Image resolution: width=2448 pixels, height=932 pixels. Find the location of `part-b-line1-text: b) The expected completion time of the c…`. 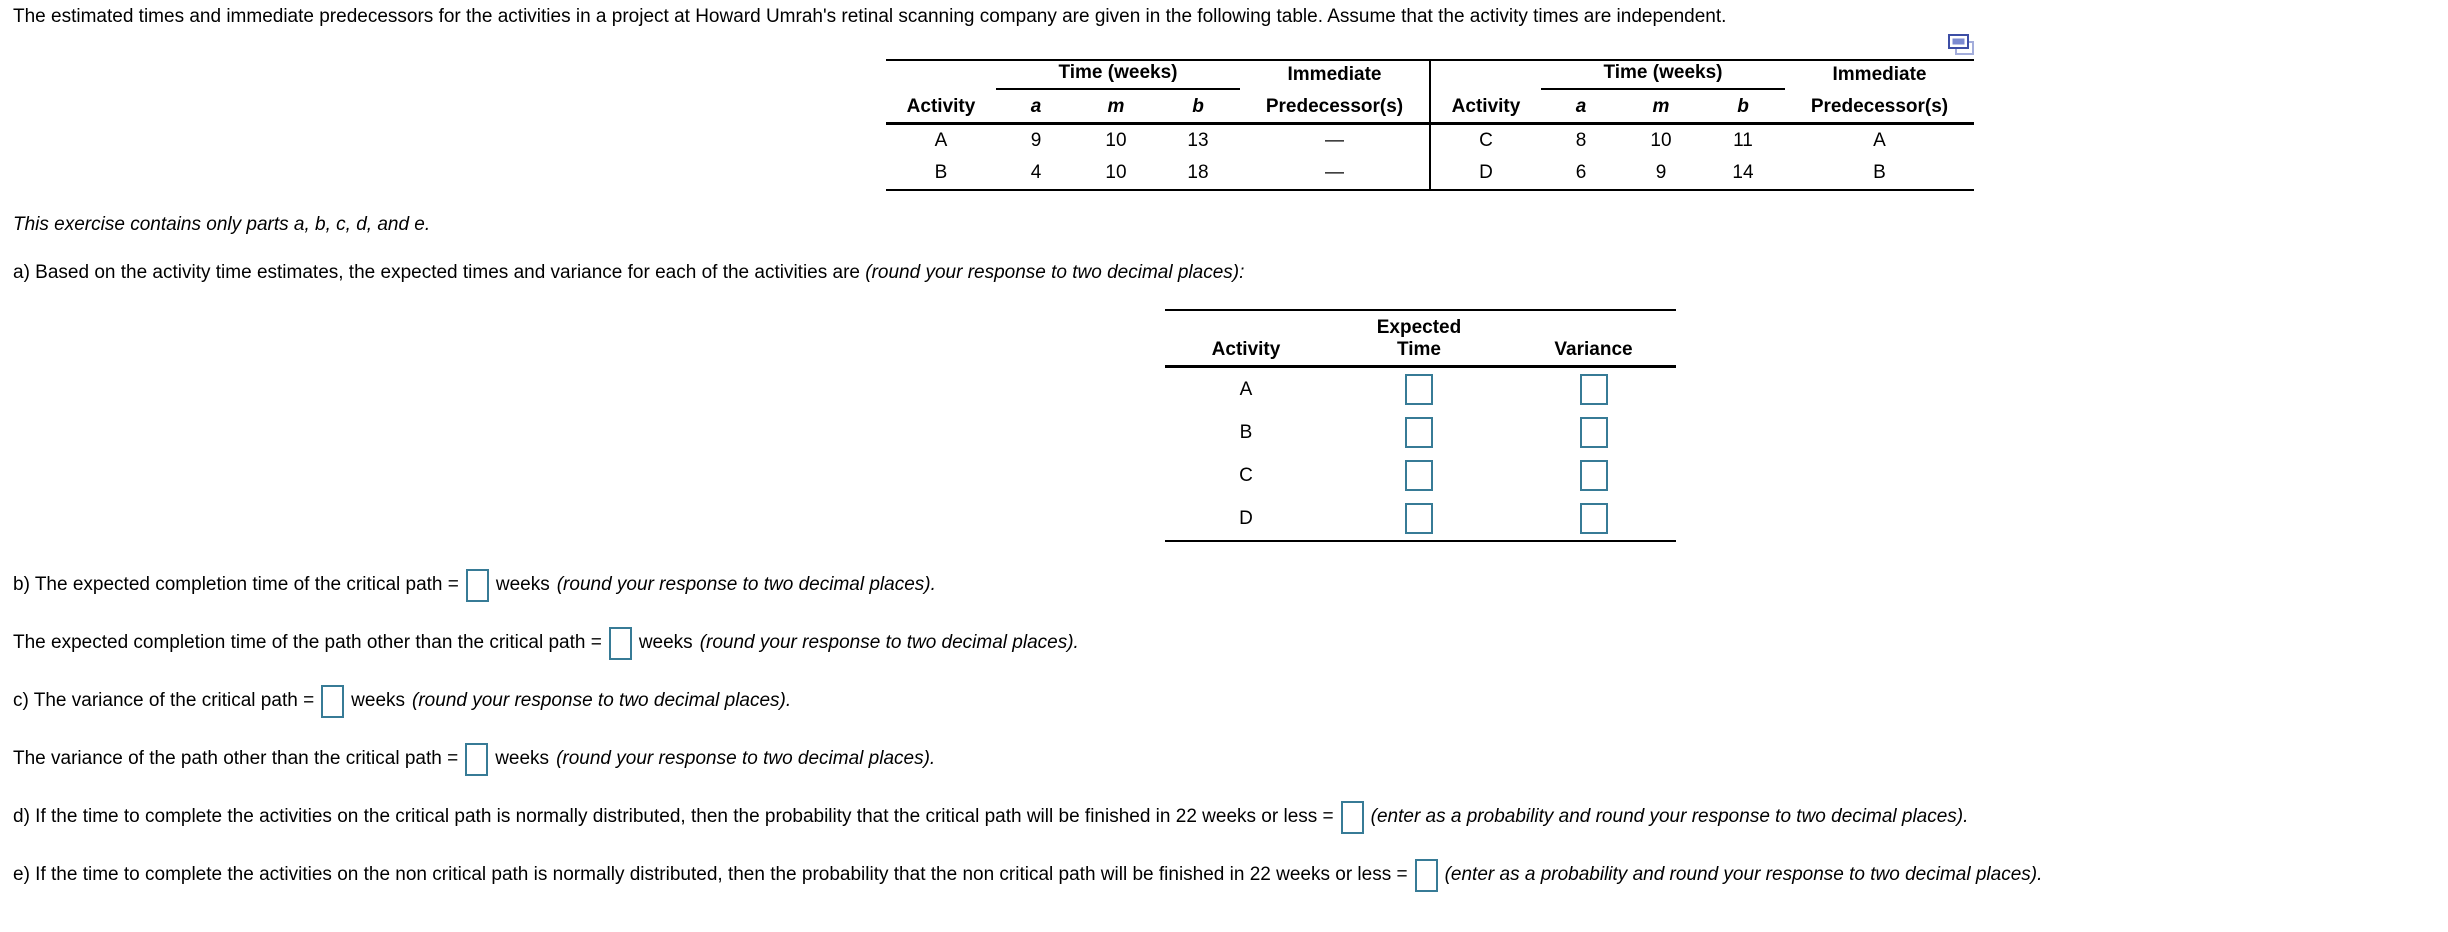

part-b-line1-text: b) The expected completion time of the c… is located at coordinates (236, 584).